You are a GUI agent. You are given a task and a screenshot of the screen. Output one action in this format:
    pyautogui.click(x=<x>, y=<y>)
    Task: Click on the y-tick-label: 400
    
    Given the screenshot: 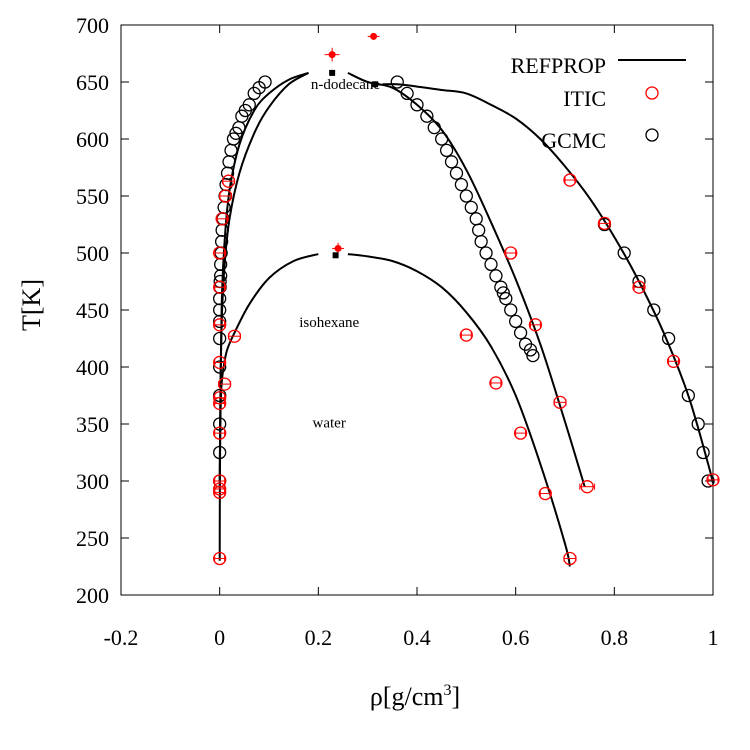 What is the action you would take?
    pyautogui.click(x=92, y=367)
    